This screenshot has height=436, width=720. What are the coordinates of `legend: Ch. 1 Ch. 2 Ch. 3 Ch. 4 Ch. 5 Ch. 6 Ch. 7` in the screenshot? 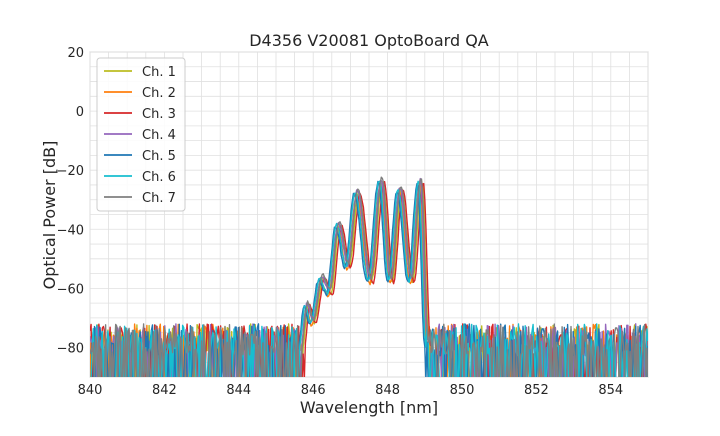 It's located at (141, 134).